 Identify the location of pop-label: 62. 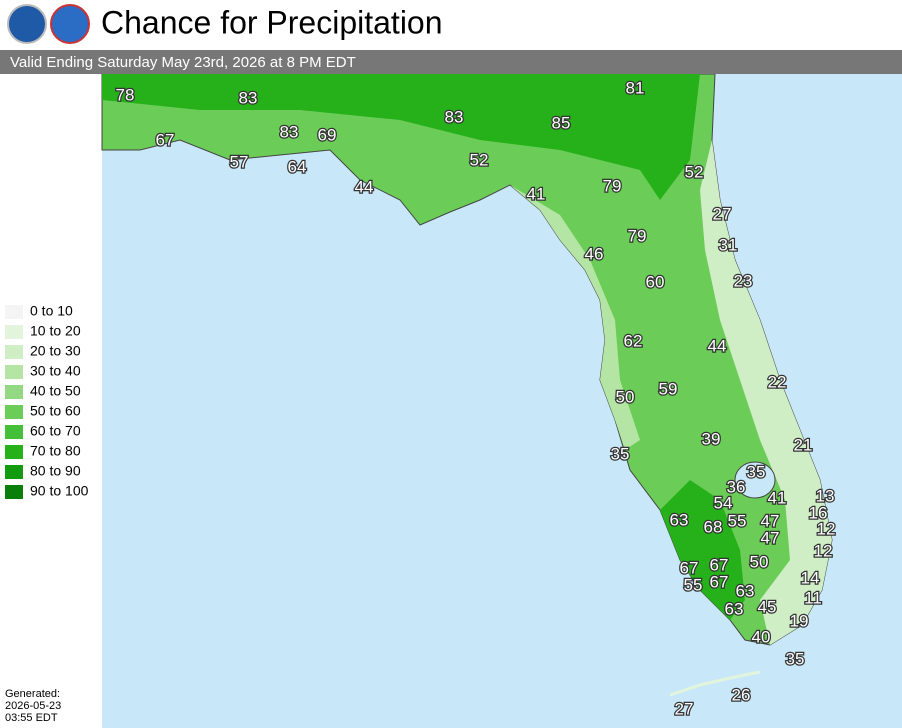
(633, 340).